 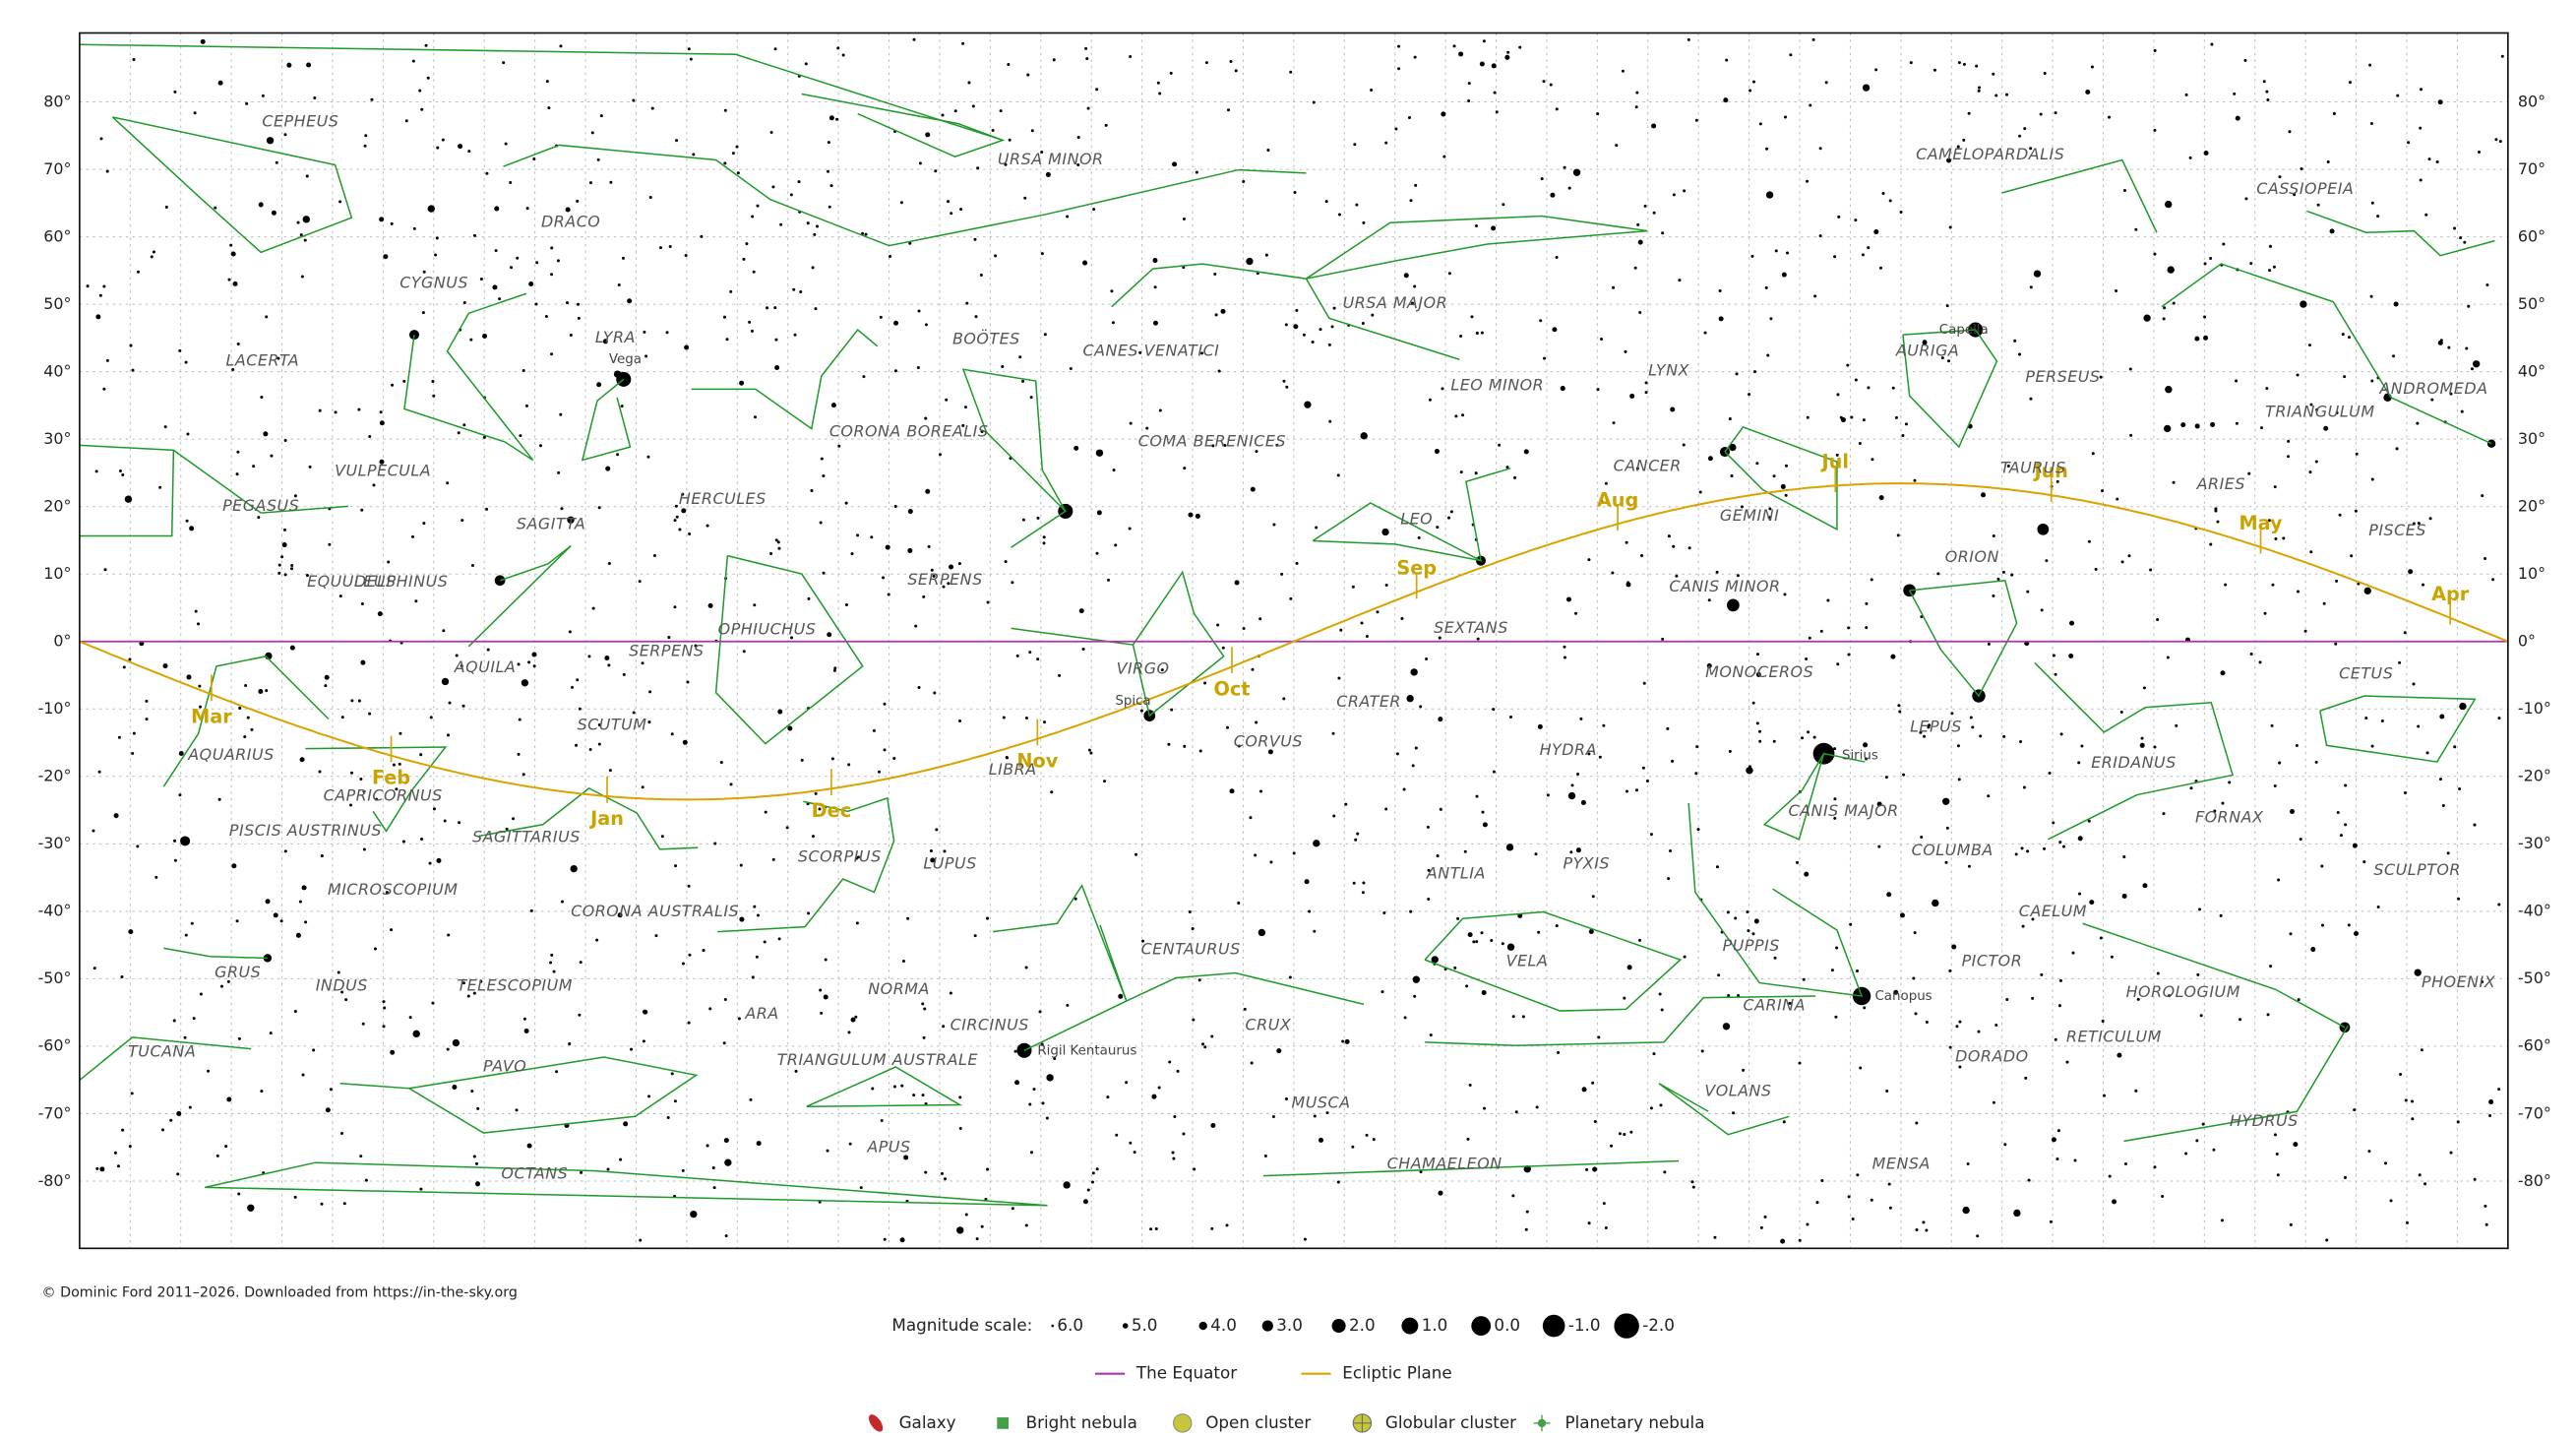 I want to click on constellation-label: CYGNUS, so click(x=433, y=283).